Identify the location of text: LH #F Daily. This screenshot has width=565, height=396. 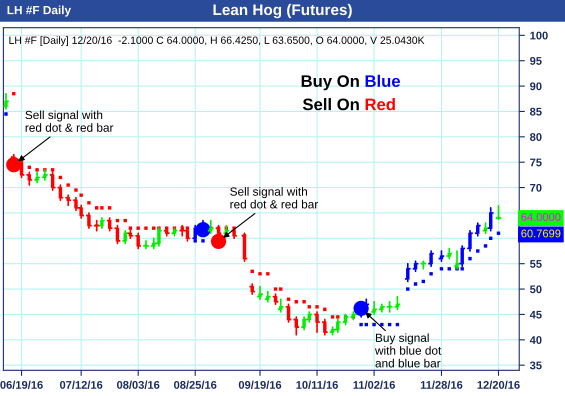
(40, 11).